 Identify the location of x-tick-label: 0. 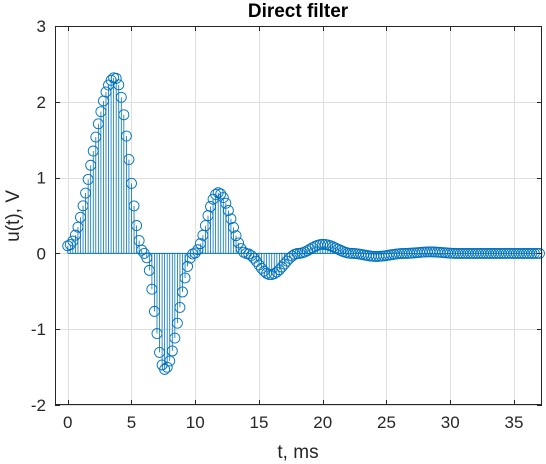
(67, 422).